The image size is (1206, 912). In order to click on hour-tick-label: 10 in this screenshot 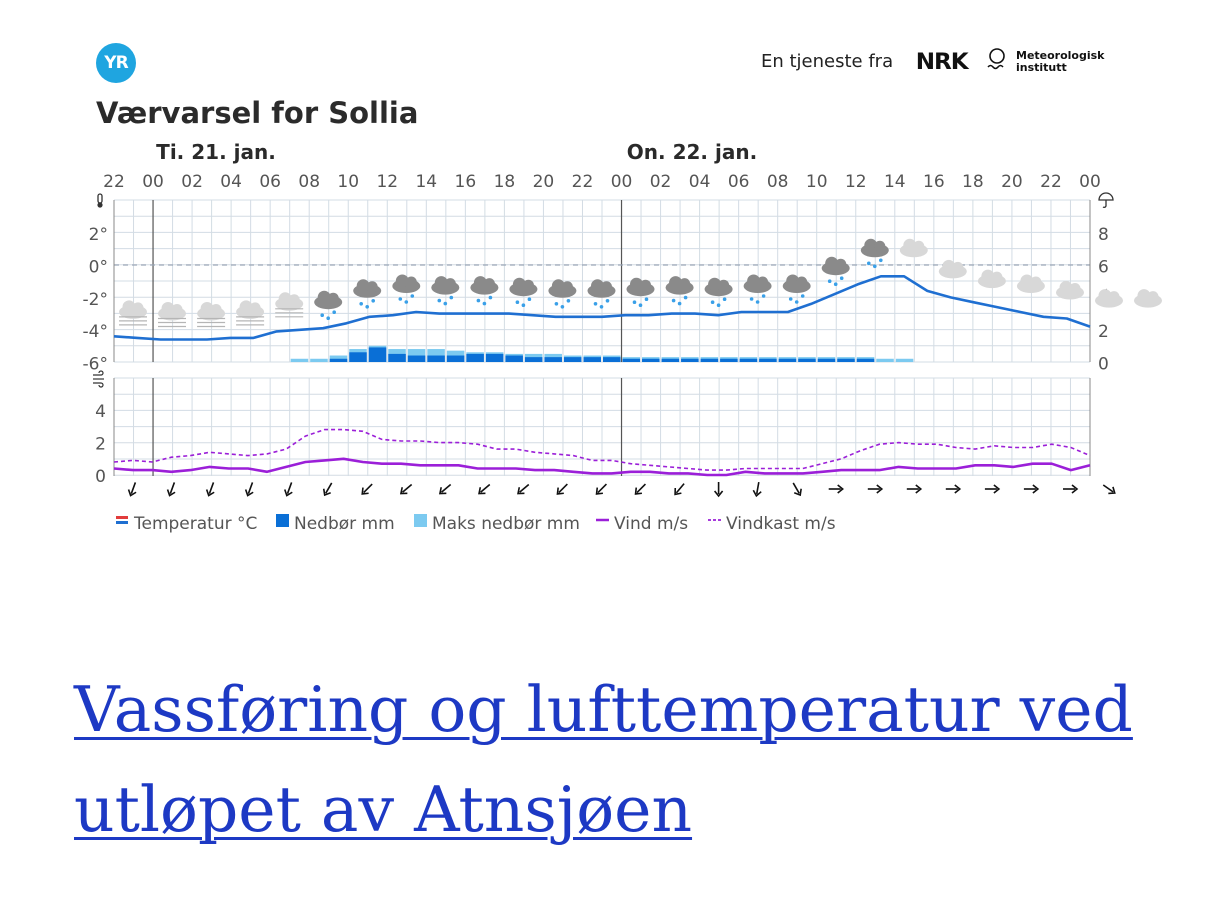, I will do `click(348, 182)`.